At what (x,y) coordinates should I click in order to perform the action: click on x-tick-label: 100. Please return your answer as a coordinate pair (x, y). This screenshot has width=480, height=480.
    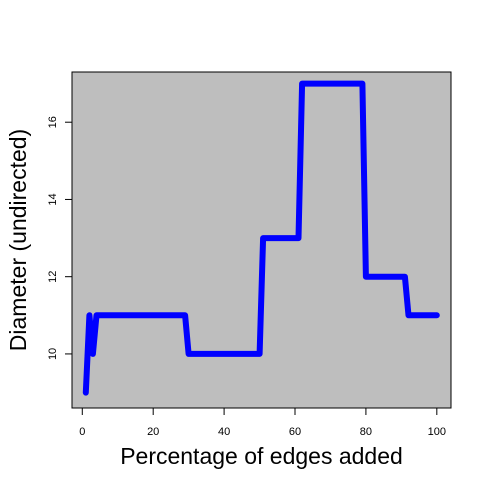
    Looking at the image, I should click on (437, 432).